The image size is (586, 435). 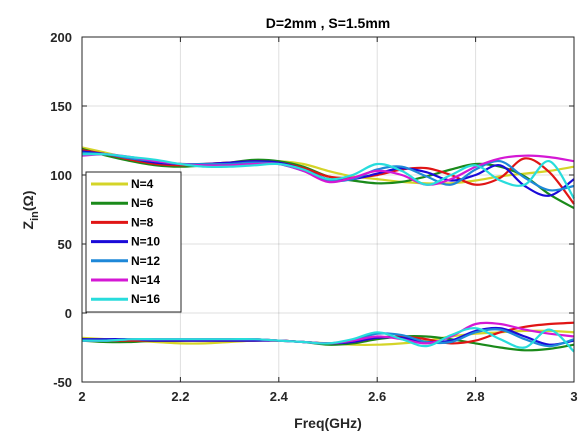 I want to click on x-tick-label: 2.4, so click(x=279, y=396).